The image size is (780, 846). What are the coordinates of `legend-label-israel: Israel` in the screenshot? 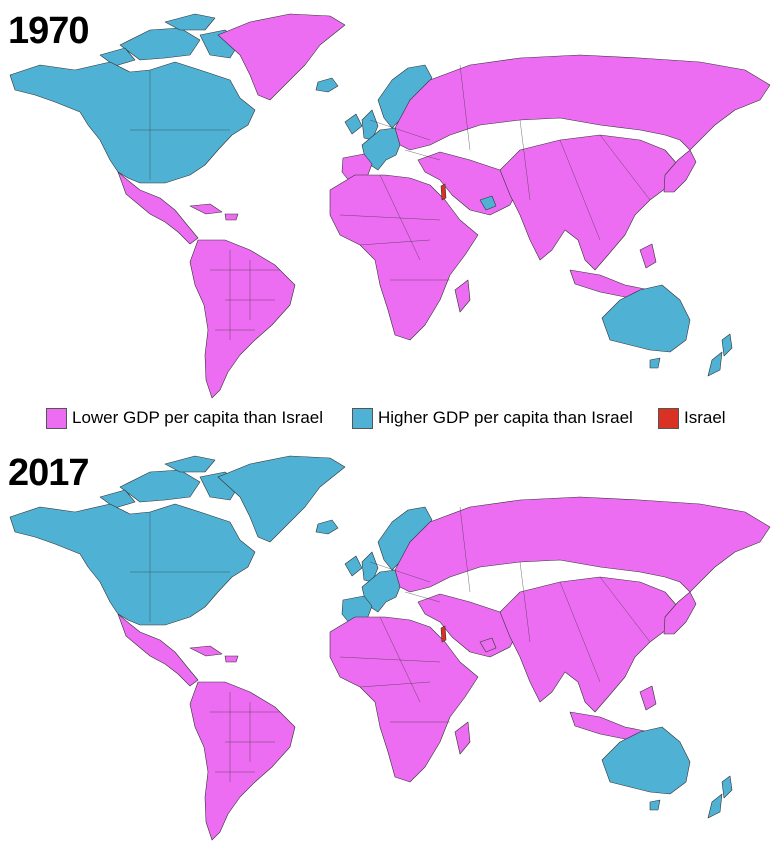 It's located at (705, 417).